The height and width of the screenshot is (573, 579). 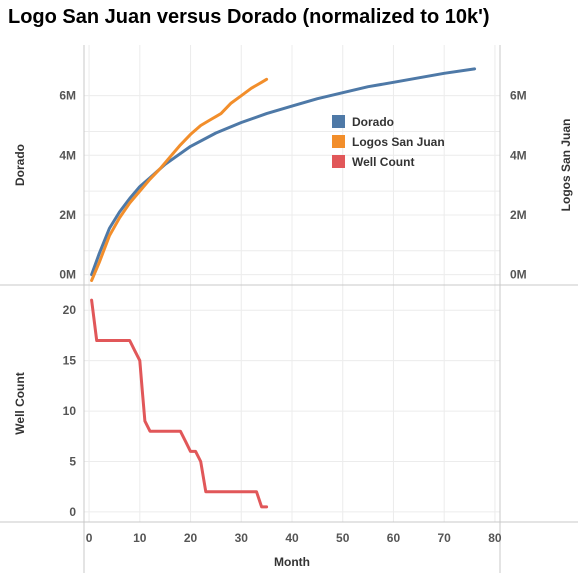 What do you see at coordinates (72, 461) in the screenshot?
I see `bottom-y-tick-label: 5` at bounding box center [72, 461].